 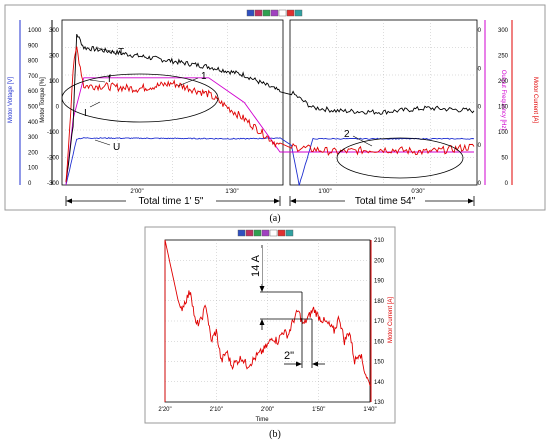 I want to click on voltage-tick-1: 900, so click(x=33, y=46).